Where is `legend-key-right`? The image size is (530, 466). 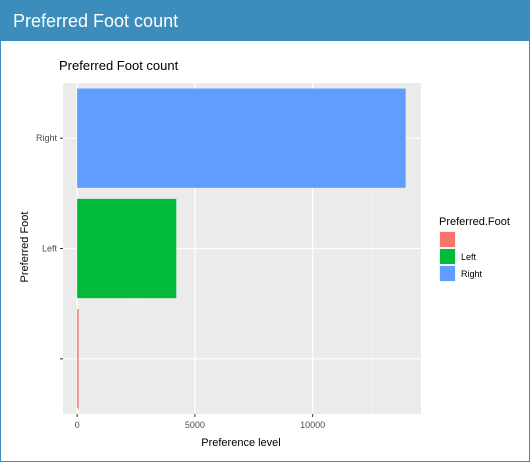 legend-key-right is located at coordinates (447, 273).